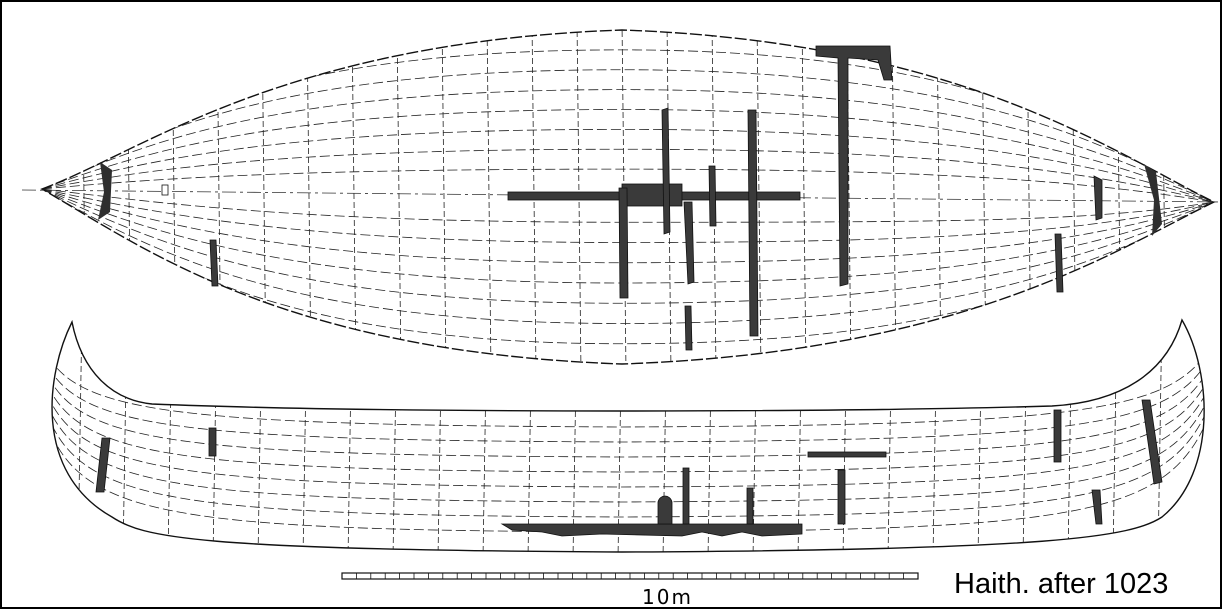  What do you see at coordinates (1153, 200) in the screenshot?
I see `bow-post-plan` at bounding box center [1153, 200].